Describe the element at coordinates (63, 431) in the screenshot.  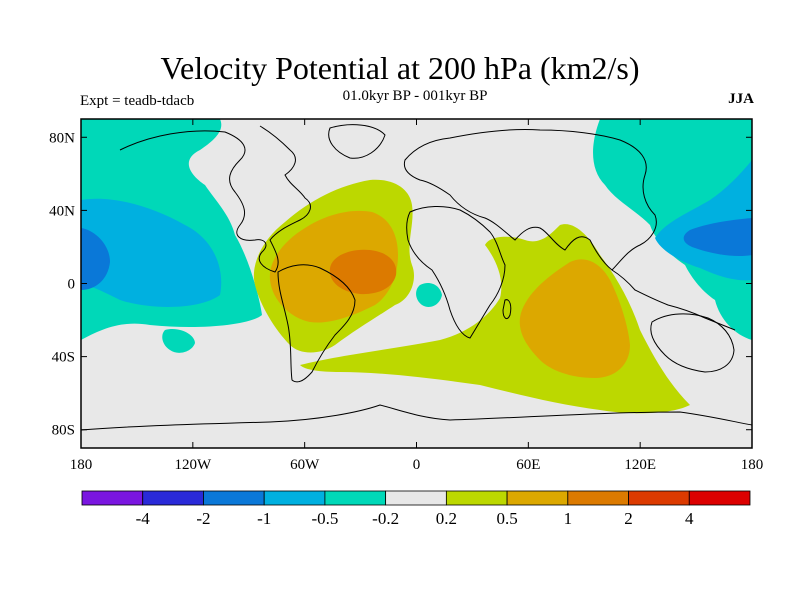
I see `y-tick-label: 80S` at that location.